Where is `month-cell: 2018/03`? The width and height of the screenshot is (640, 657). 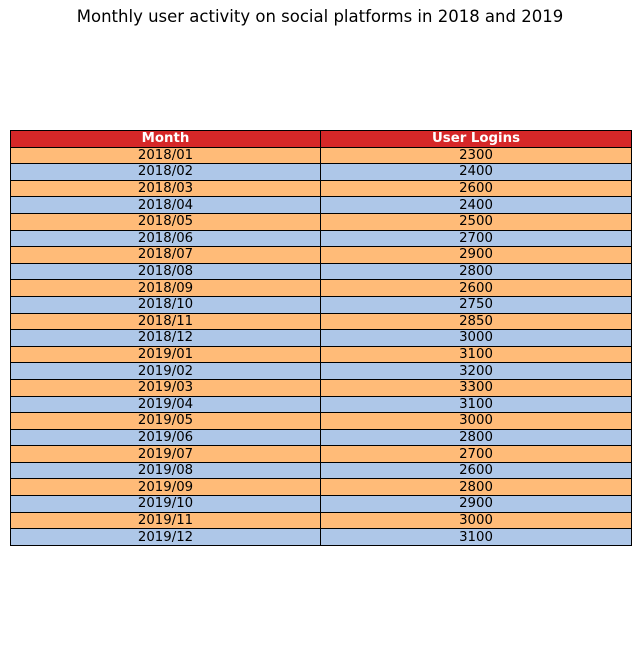
month-cell: 2018/03 is located at coordinates (165, 188).